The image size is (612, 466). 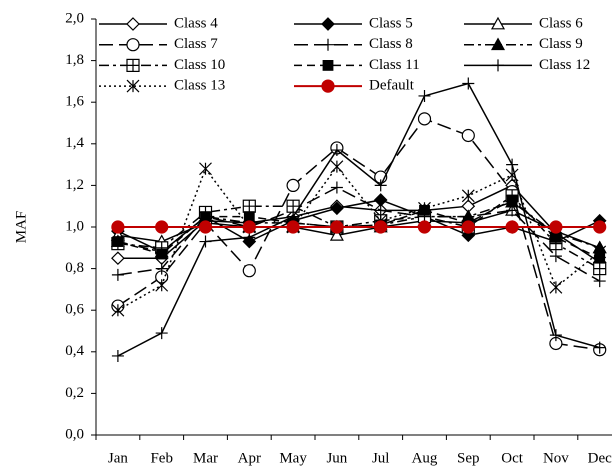 What do you see at coordinates (381, 458) in the screenshot?
I see `x-tick-label: Jul` at bounding box center [381, 458].